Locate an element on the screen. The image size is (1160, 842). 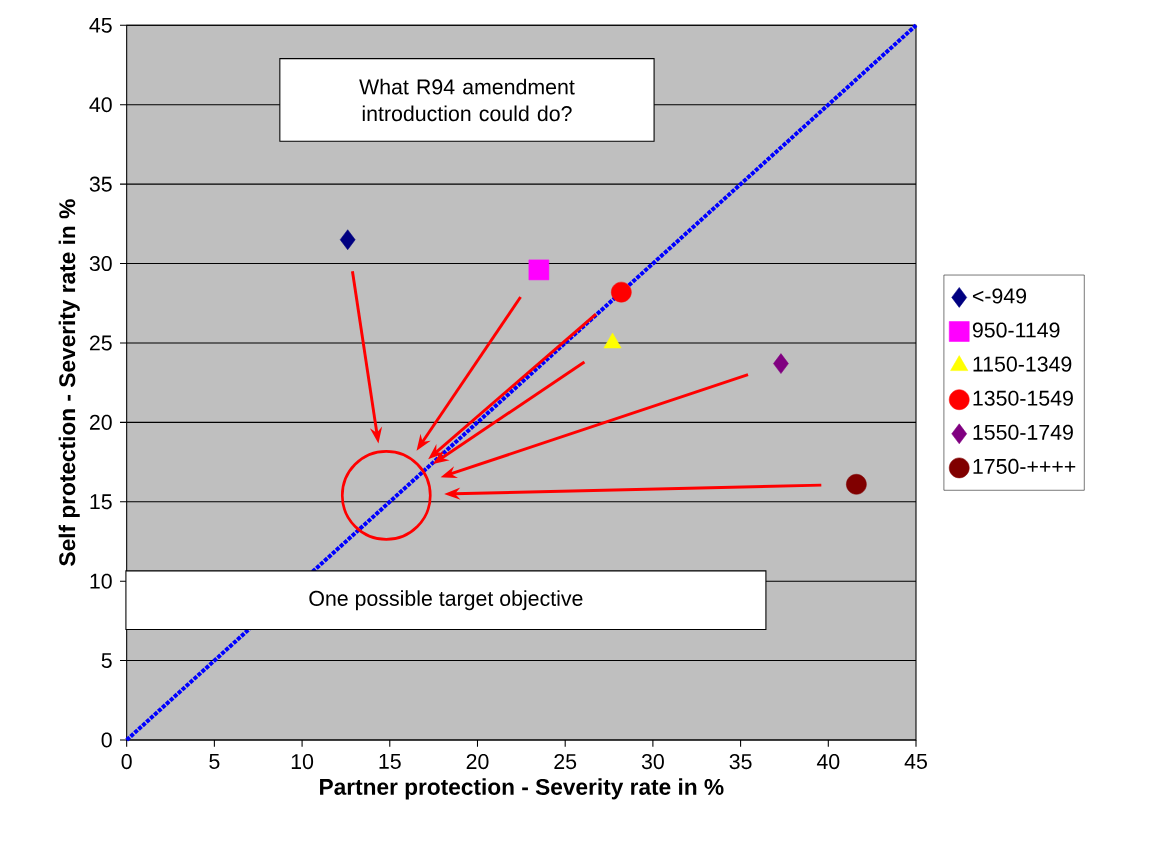
x-tick-label: 40 is located at coordinates (828, 762).